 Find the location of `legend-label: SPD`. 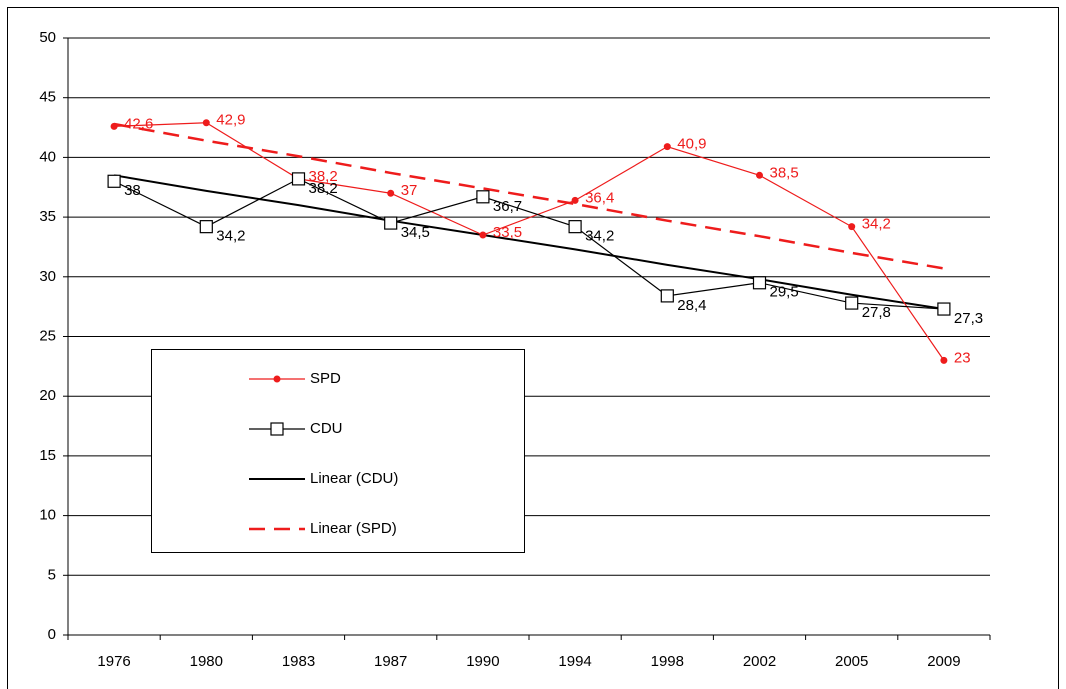

legend-label: SPD is located at coordinates (325, 378).